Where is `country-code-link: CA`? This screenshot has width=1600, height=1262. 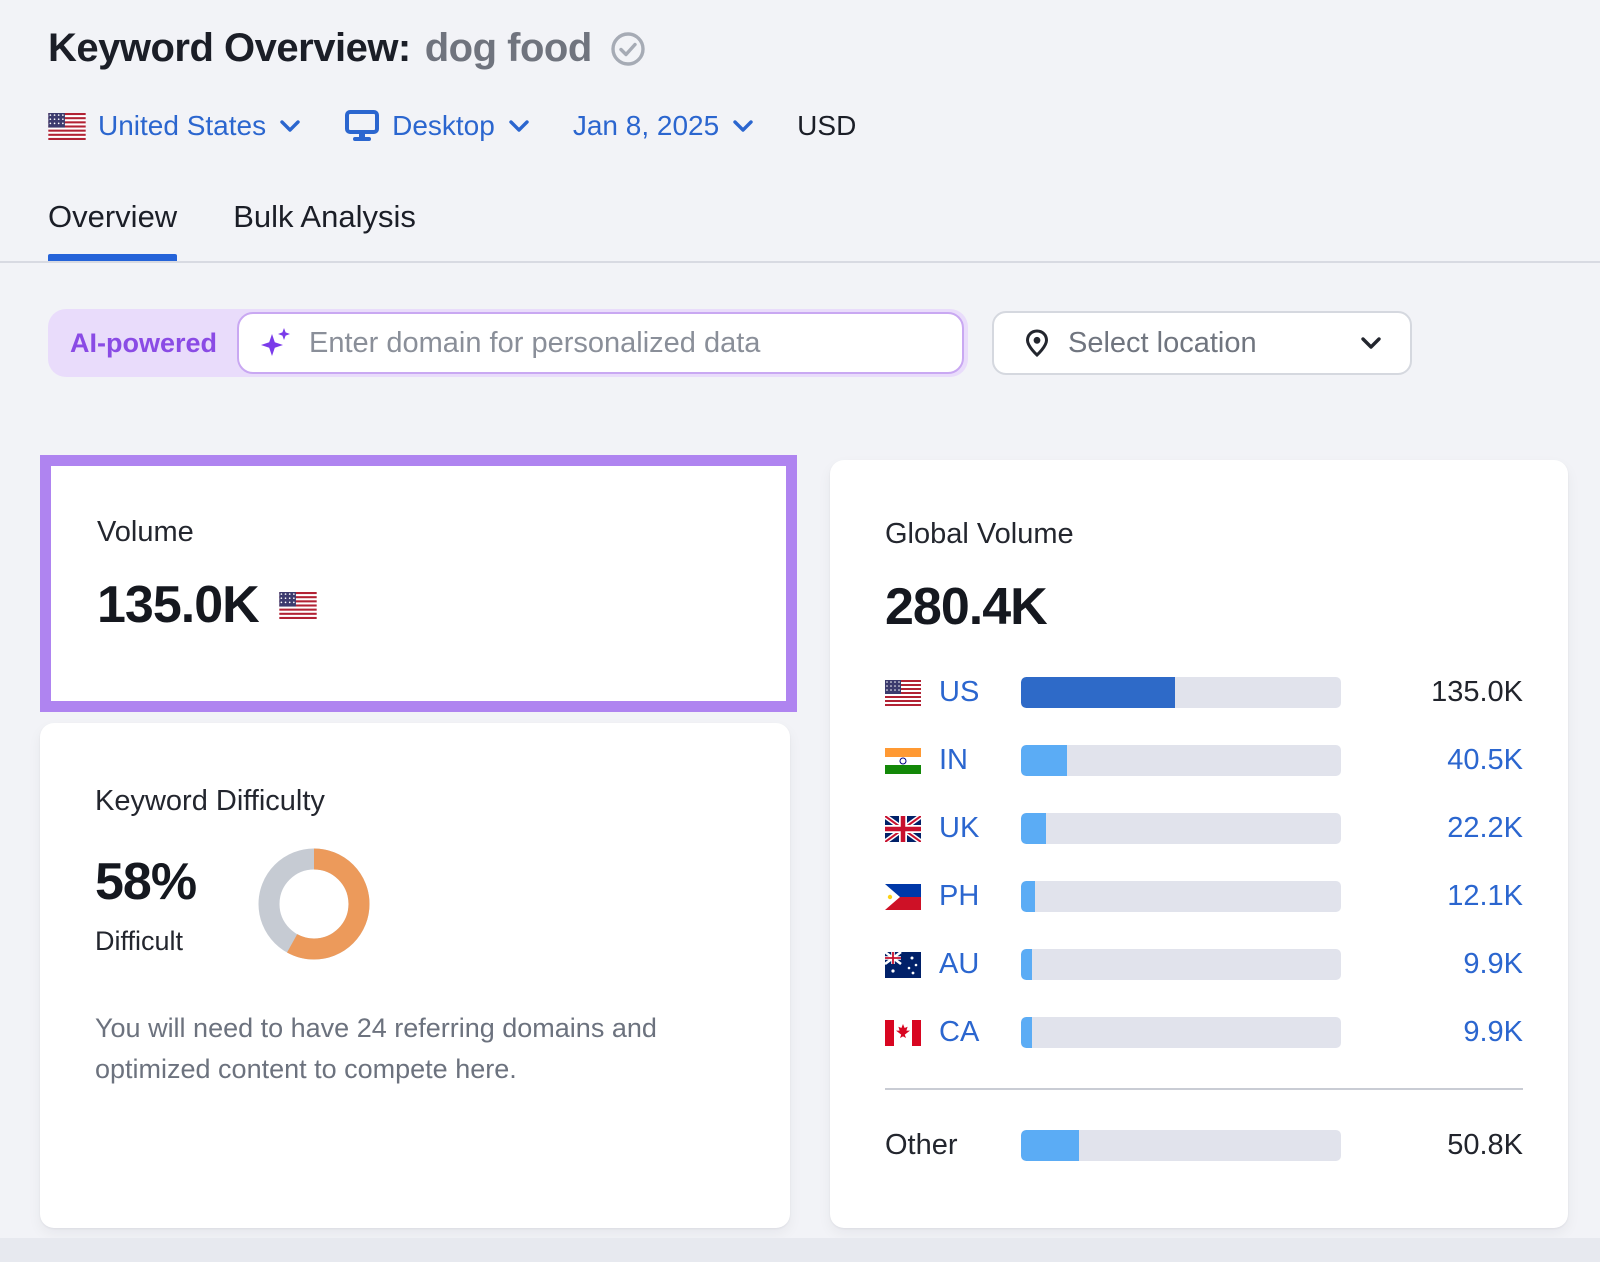
country-code-link: CA is located at coordinates (959, 1032).